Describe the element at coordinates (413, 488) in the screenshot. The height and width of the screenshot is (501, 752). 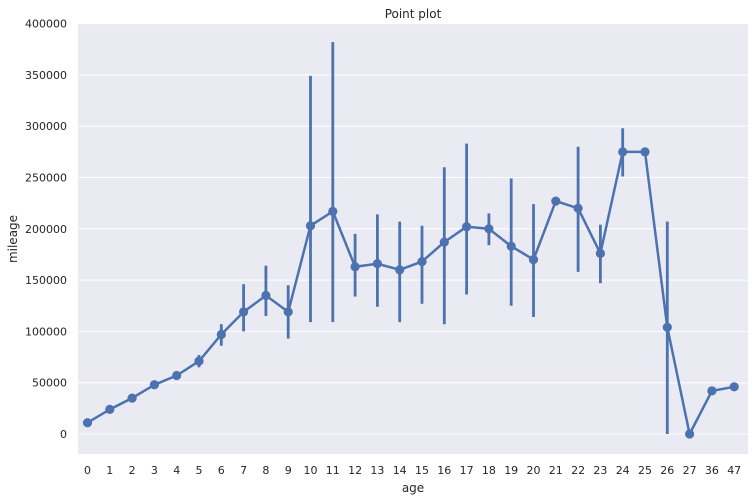
I see `x-axis-label: age` at that location.